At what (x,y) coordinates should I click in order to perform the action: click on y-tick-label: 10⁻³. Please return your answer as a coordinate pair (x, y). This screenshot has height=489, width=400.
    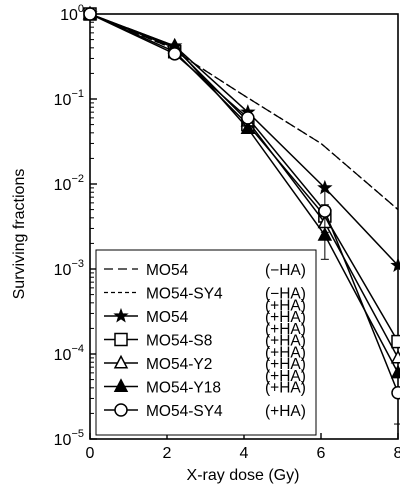
    Looking at the image, I should click on (69, 268).